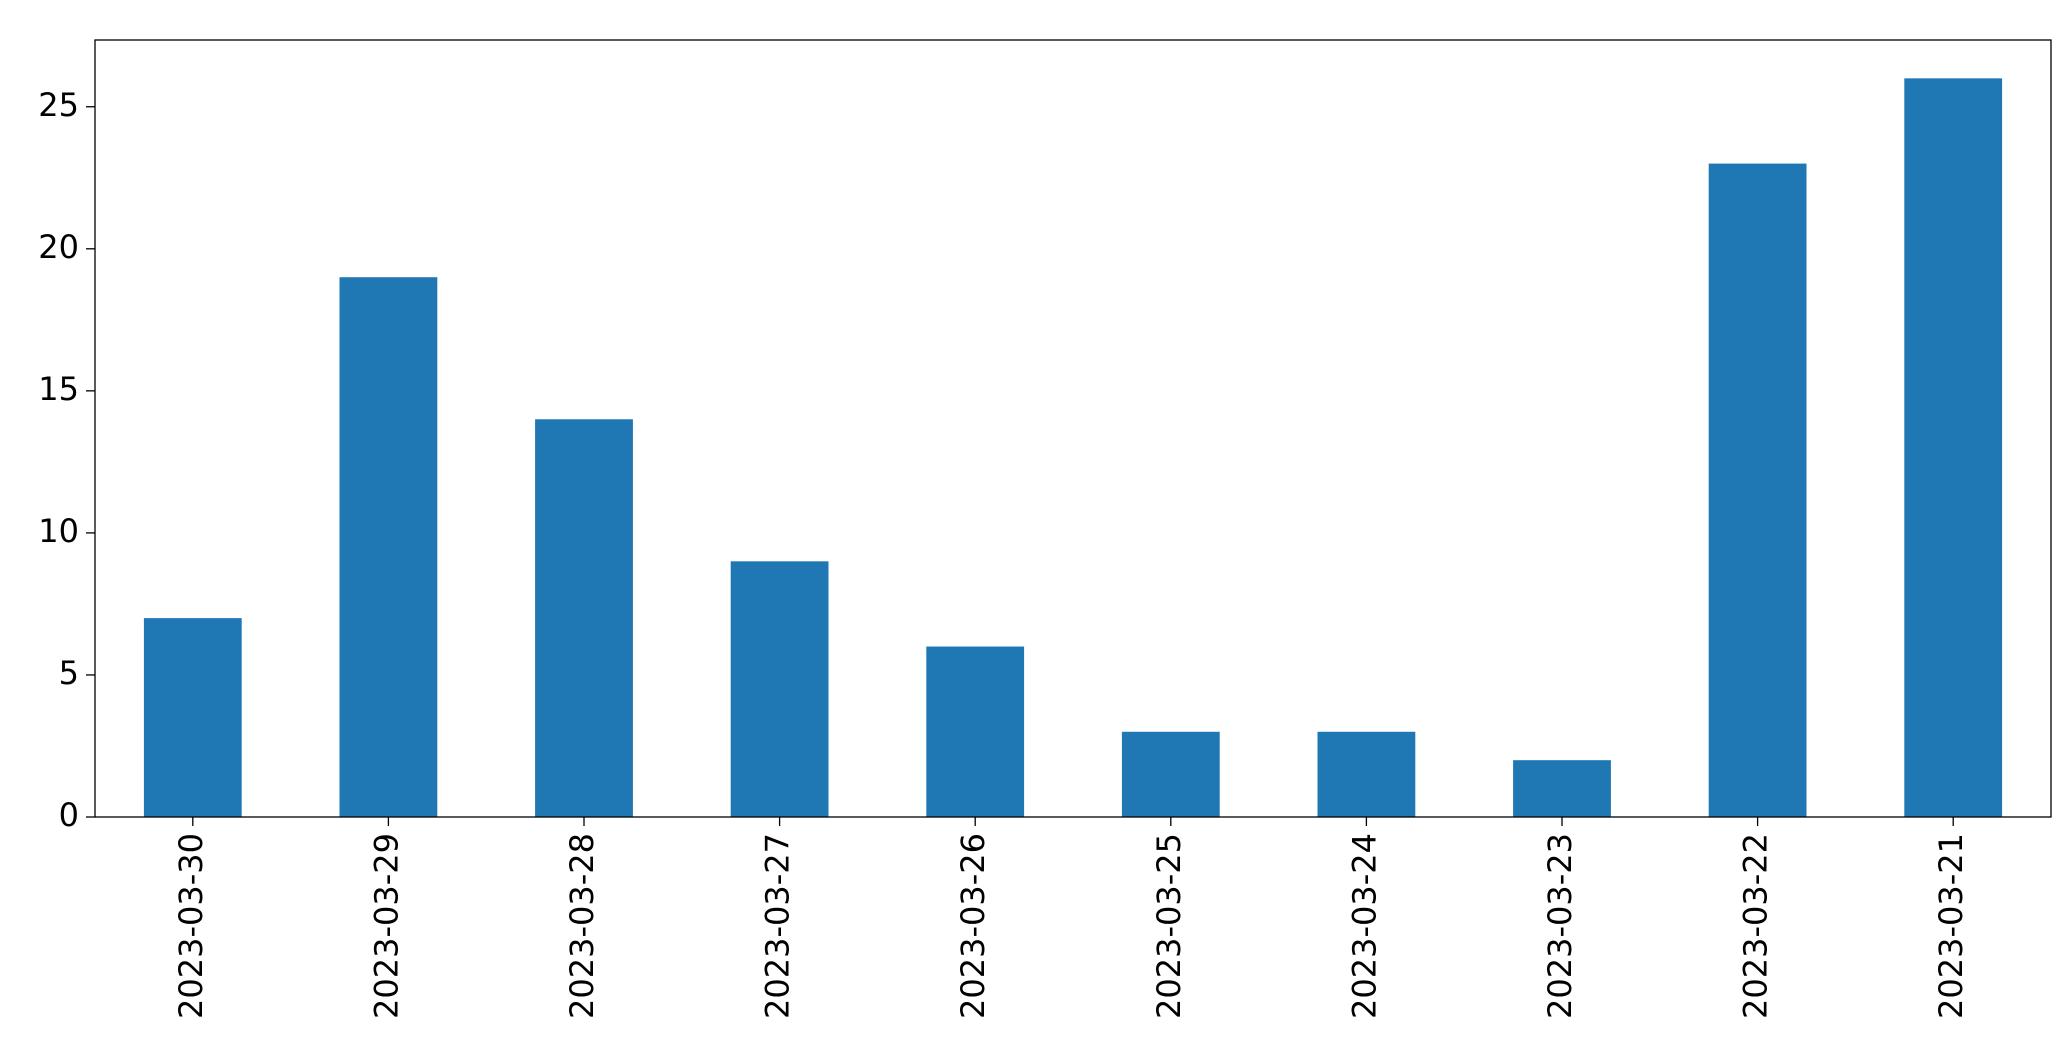  I want to click on y-tick-label: 15, so click(58, 389).